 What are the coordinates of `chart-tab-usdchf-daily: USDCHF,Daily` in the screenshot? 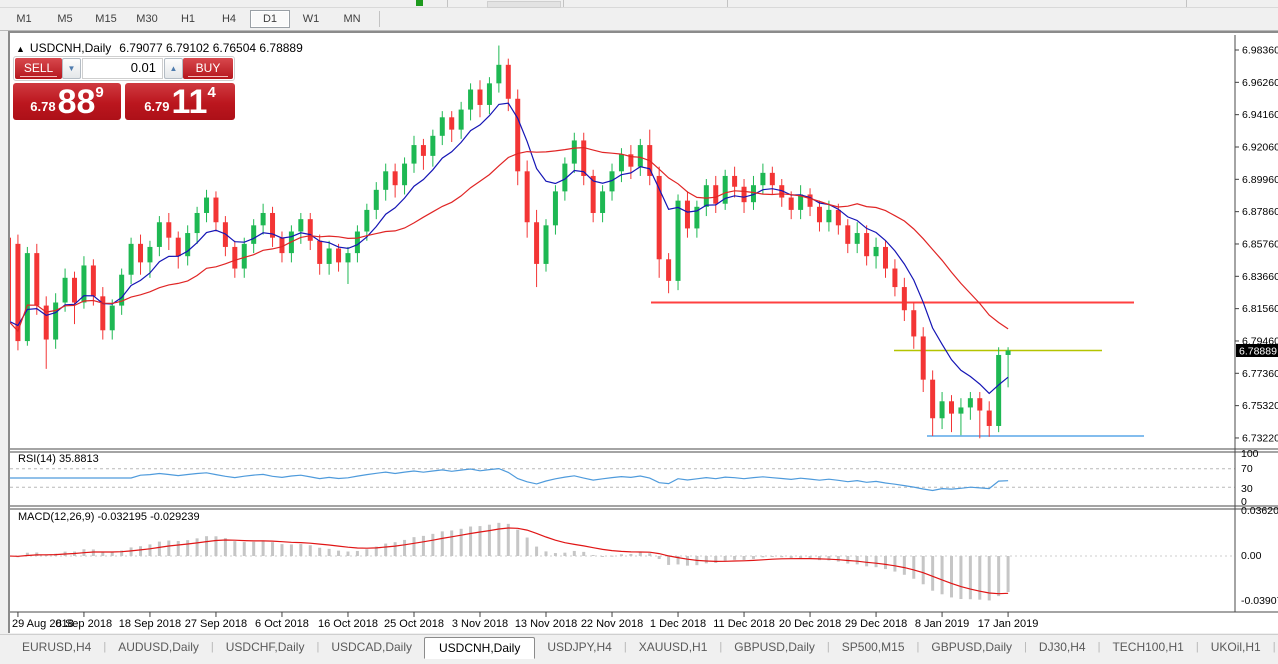 It's located at (265, 647).